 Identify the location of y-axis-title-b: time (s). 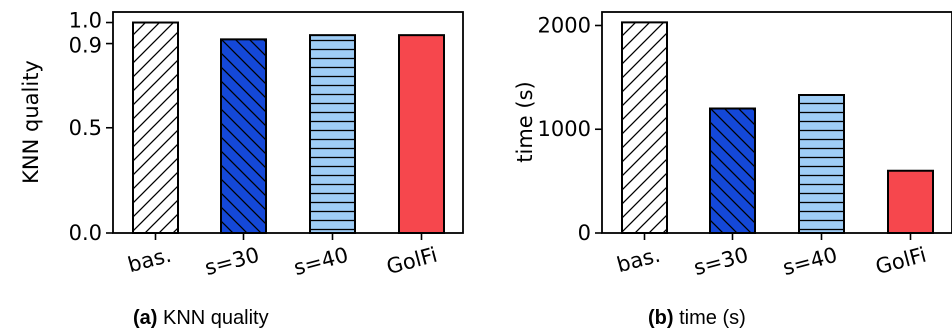
(525, 121).